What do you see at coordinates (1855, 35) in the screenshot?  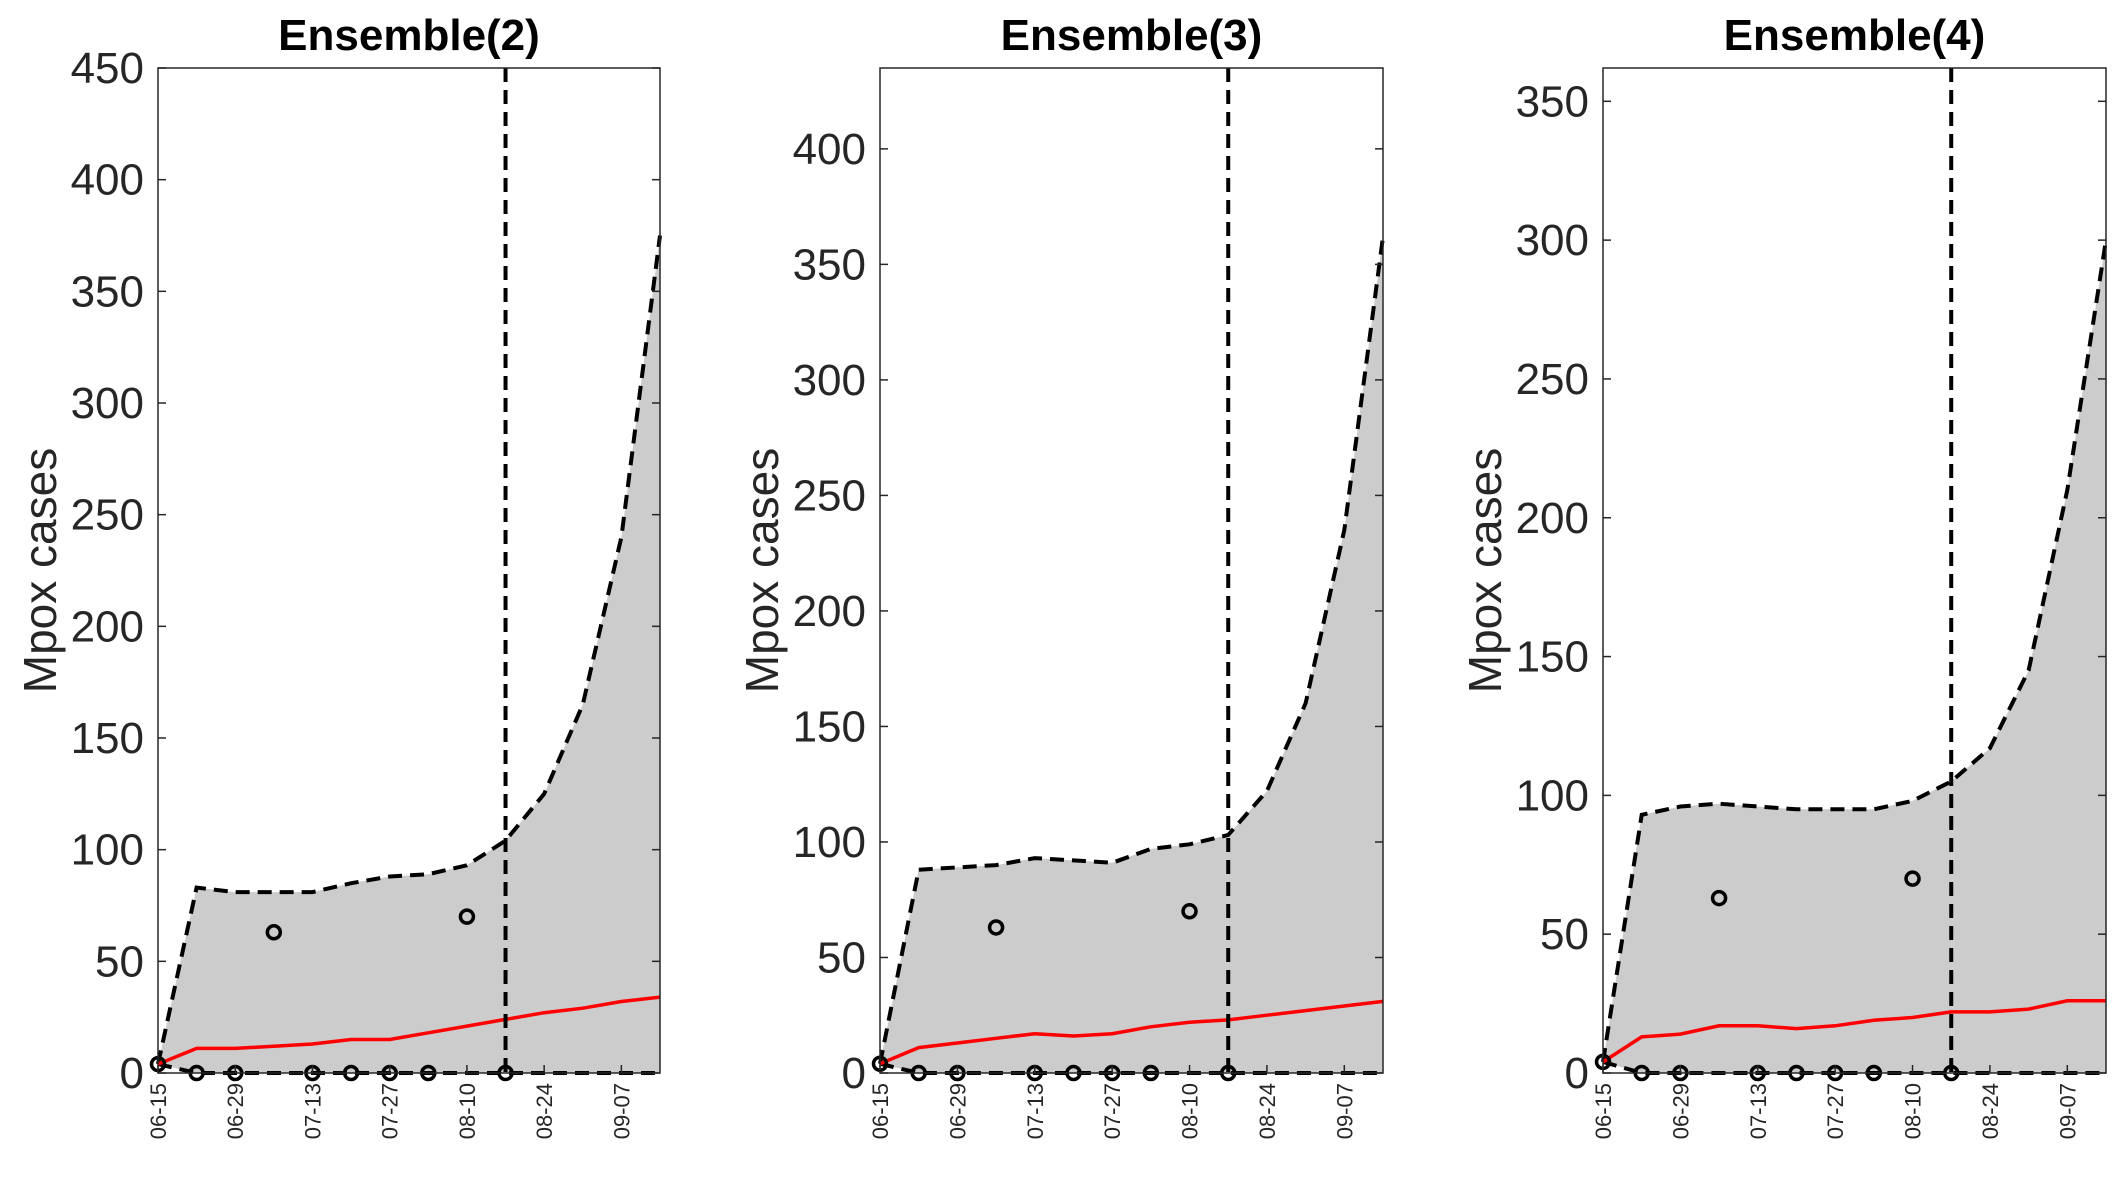 I see `chart-title: Ensemble(4)` at bounding box center [1855, 35].